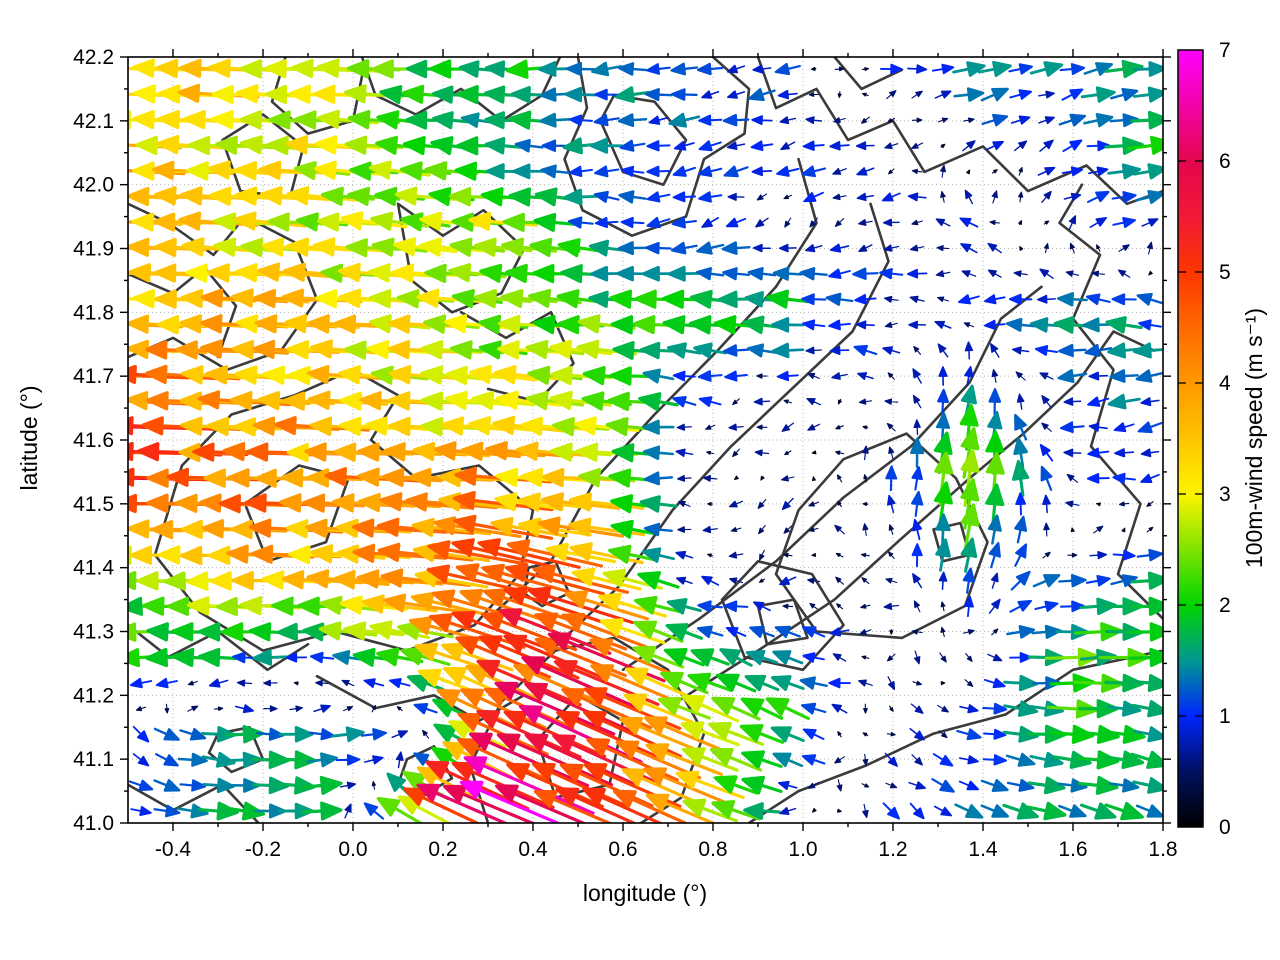 This screenshot has height=960, width=1280. Describe the element at coordinates (712, 849) in the screenshot. I see `x-tick-label: 0.8` at that location.